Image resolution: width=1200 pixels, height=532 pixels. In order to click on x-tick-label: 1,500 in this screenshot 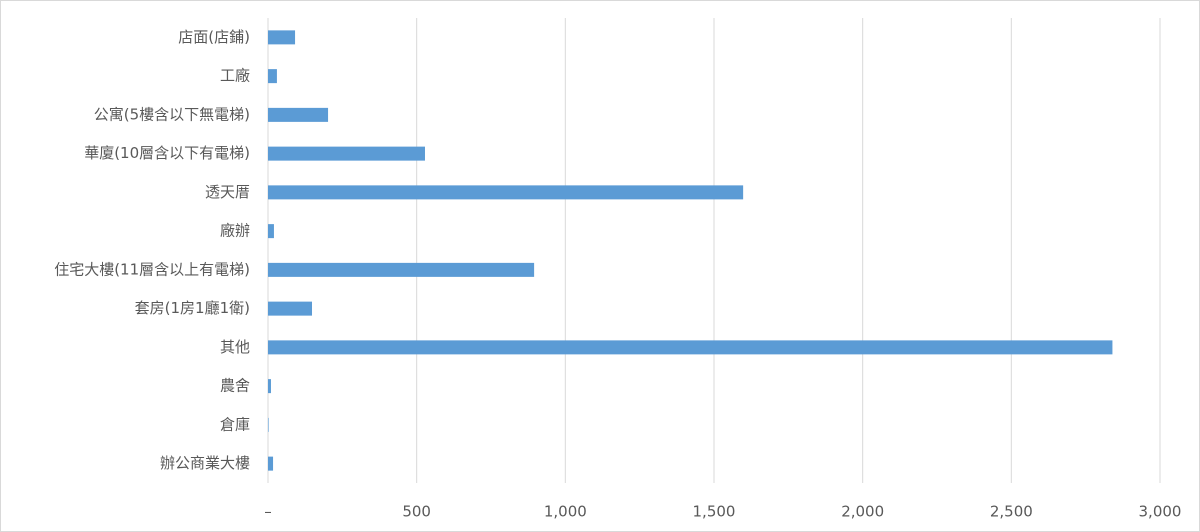, I will do `click(714, 512)`.